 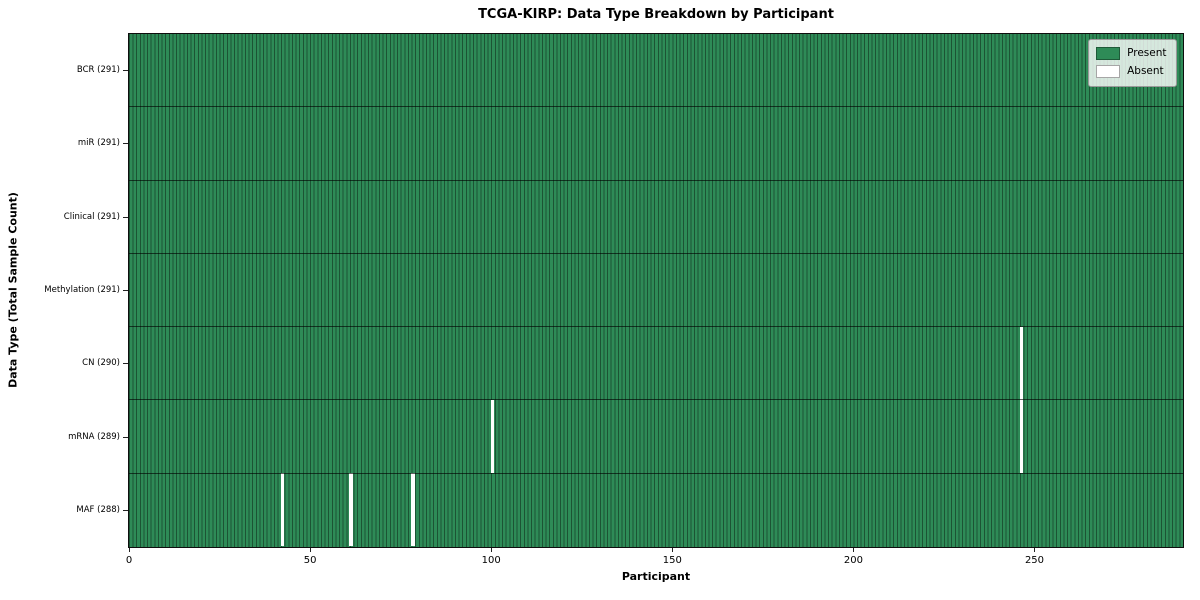 What do you see at coordinates (129, 560) in the screenshot?
I see `x-tick-label-0: 0` at bounding box center [129, 560].